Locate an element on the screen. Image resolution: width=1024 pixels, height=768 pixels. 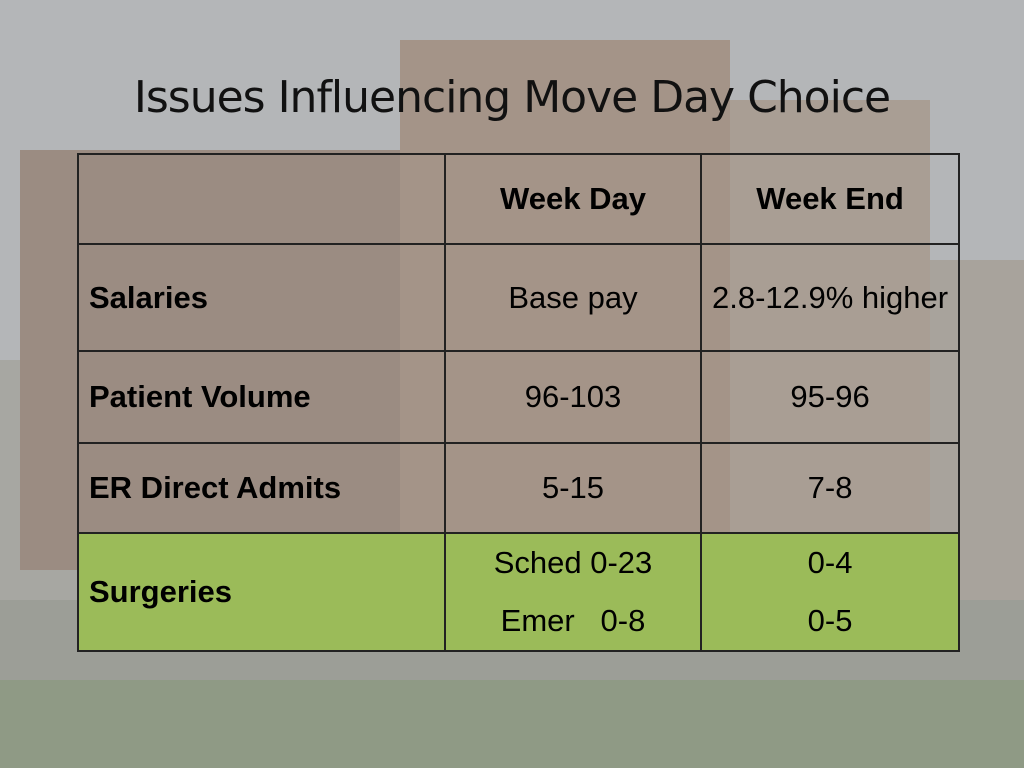
table-row: ER Direct Admits 5-15 7-8 is located at coordinates (519, 488).